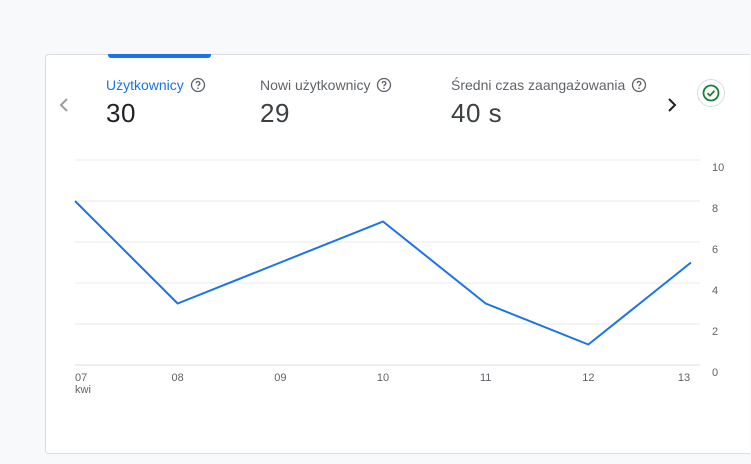  Describe the element at coordinates (81, 378) in the screenshot. I see `x-tick-label: 07` at that location.